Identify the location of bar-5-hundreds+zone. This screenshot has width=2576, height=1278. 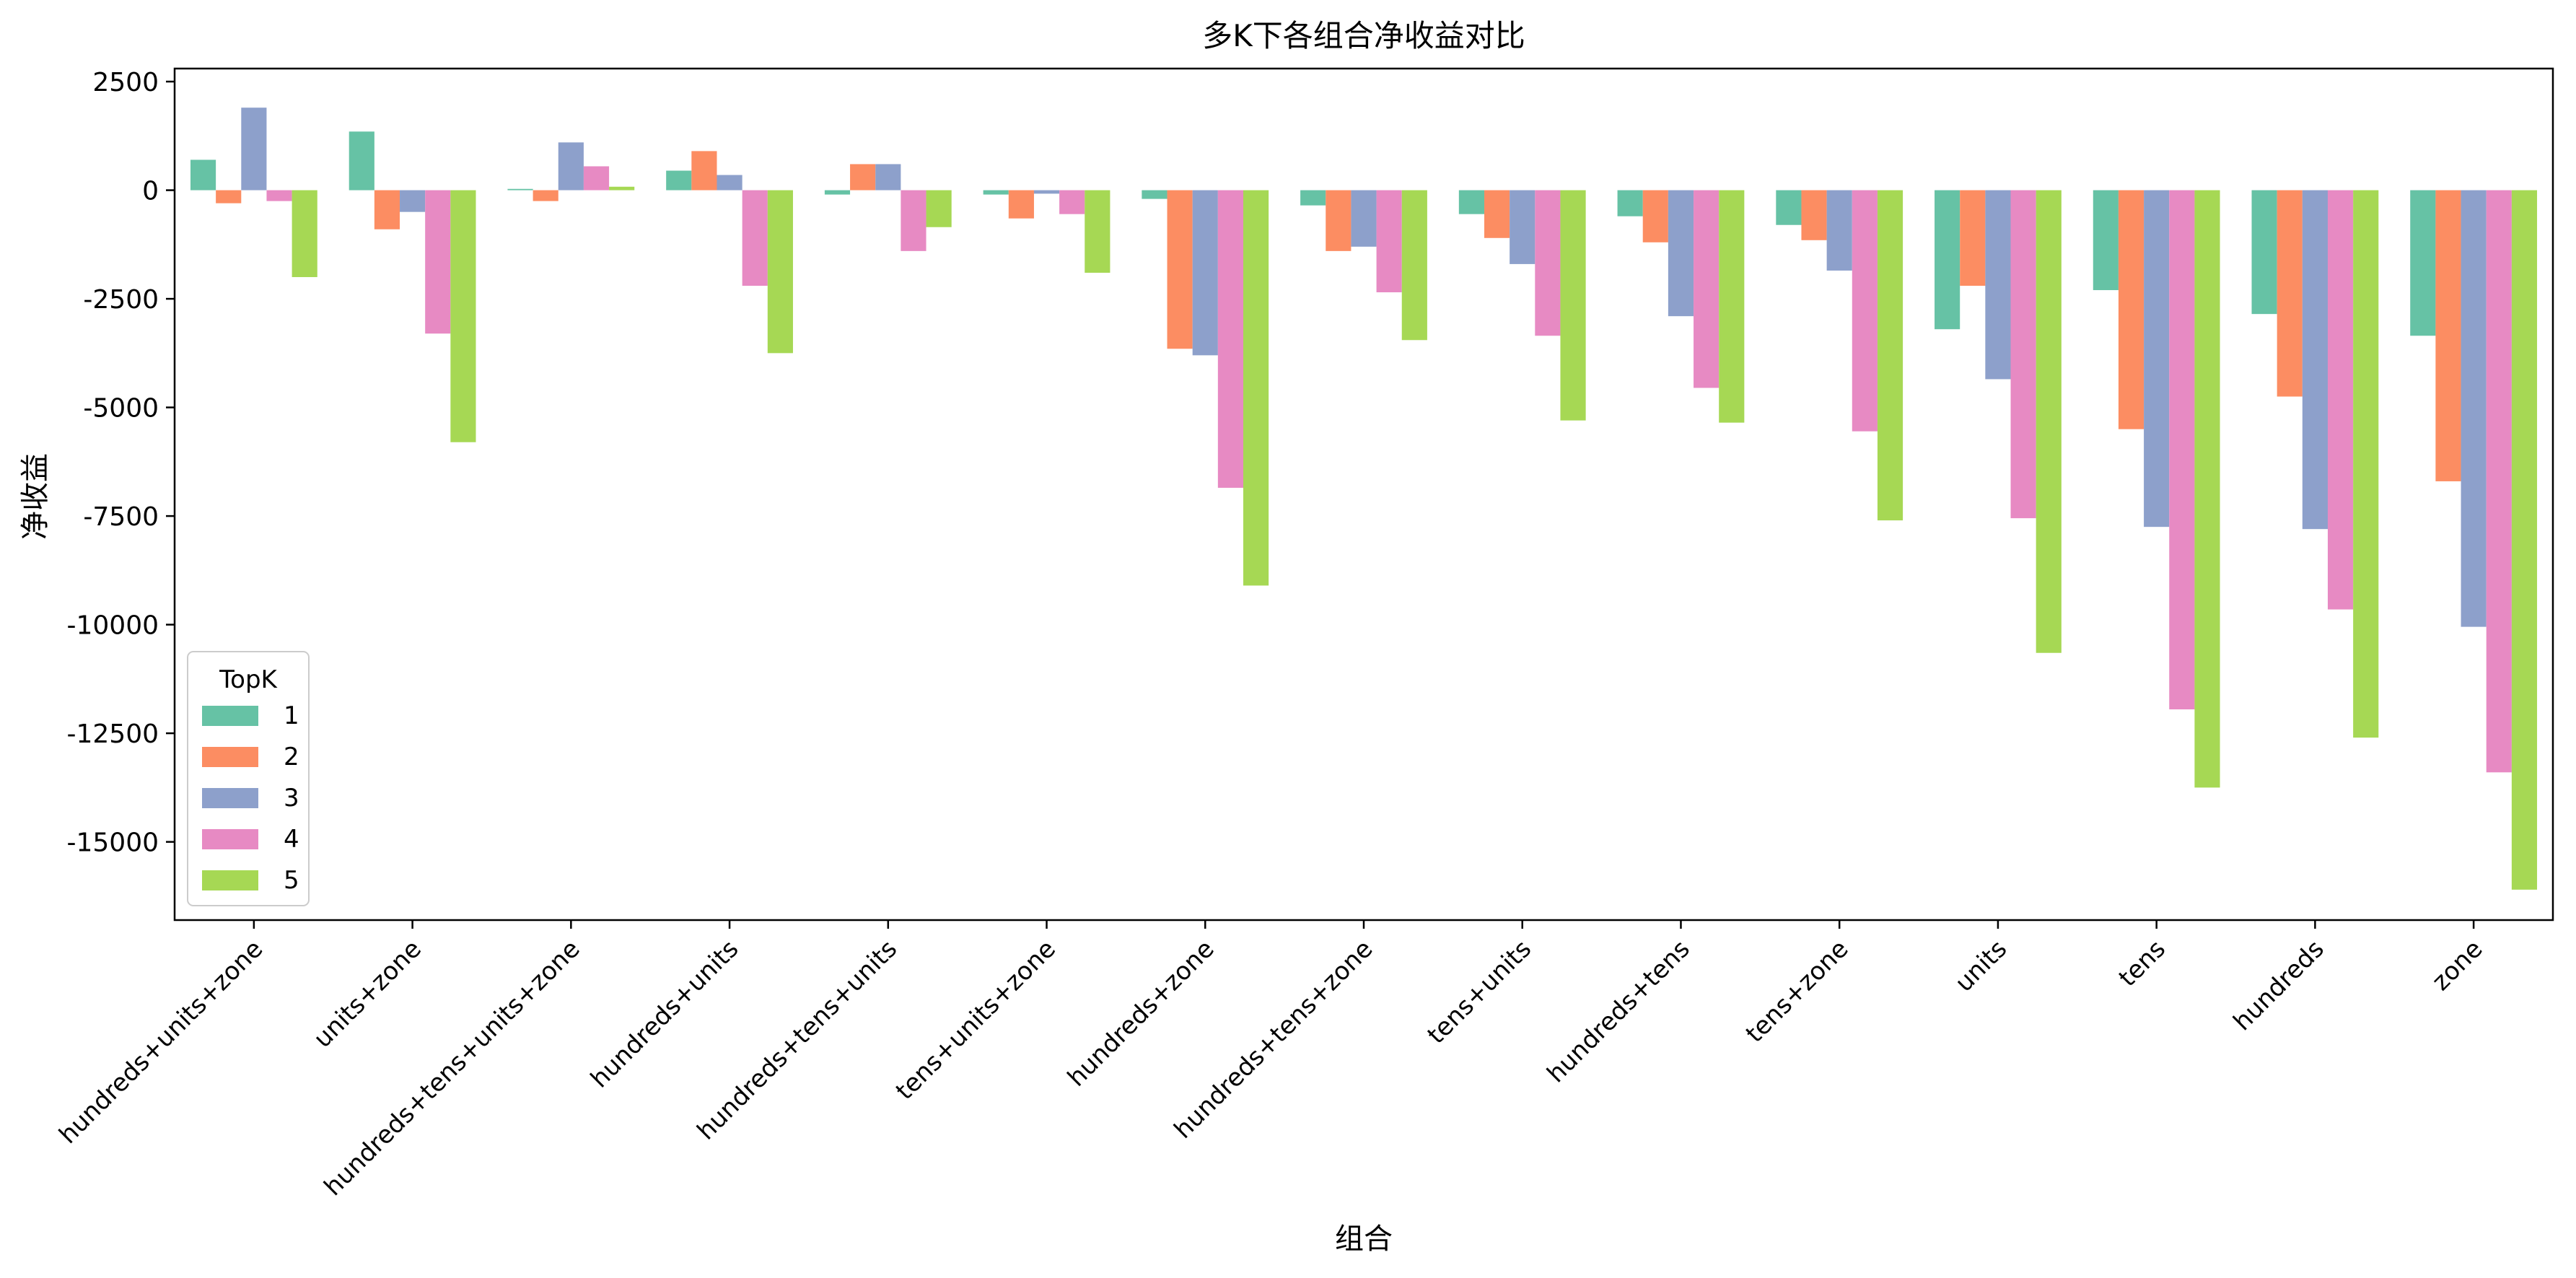
(1256, 388).